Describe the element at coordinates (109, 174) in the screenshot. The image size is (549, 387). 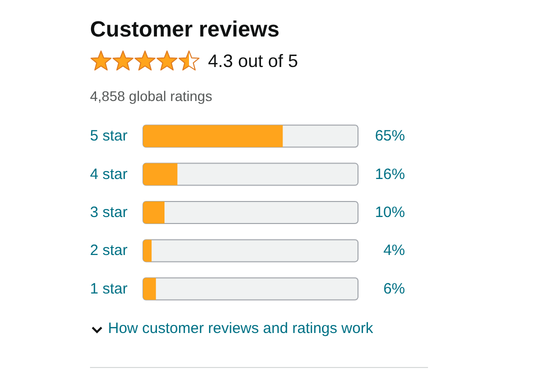
I see `y-tick-label: 4 star` at that location.